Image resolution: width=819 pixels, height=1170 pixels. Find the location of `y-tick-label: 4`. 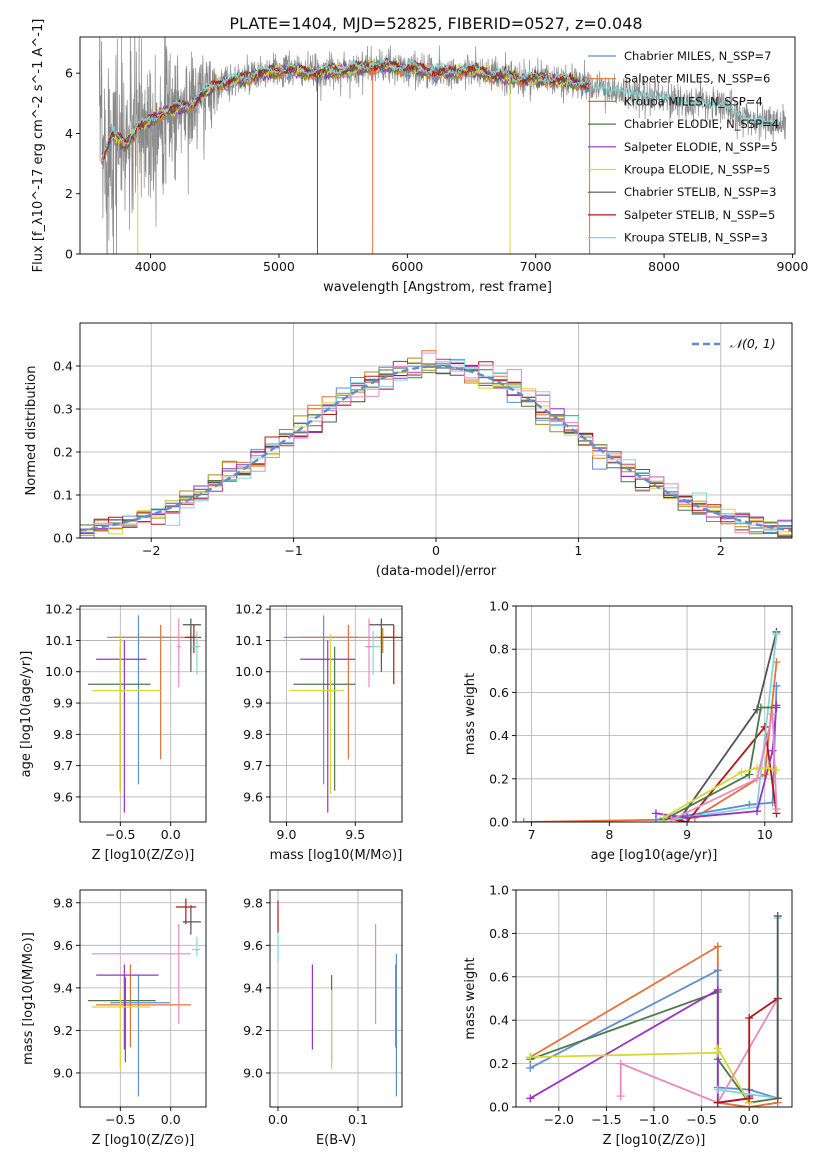

y-tick-label: 4 is located at coordinates (69, 133).